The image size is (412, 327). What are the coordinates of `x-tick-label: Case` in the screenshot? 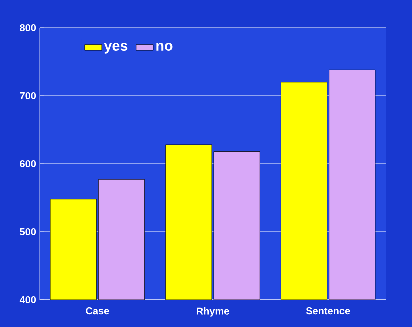 It's located at (98, 311).